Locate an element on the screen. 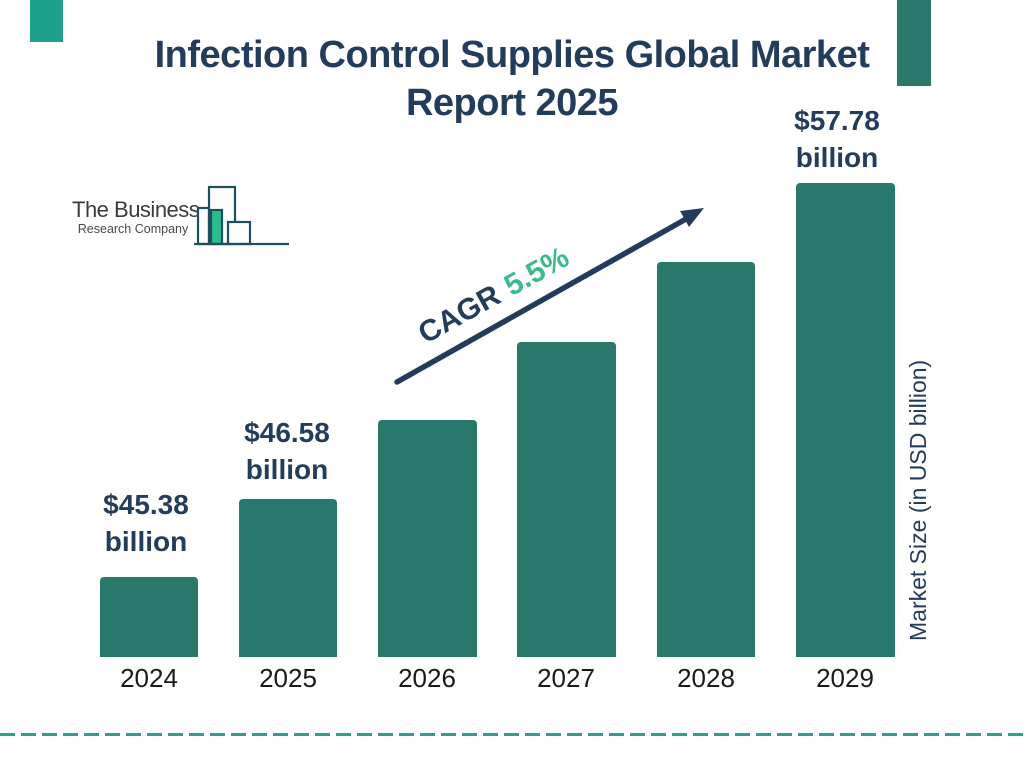 The image size is (1024, 768). x-axis-label-2026: 2026 is located at coordinates (427, 678).